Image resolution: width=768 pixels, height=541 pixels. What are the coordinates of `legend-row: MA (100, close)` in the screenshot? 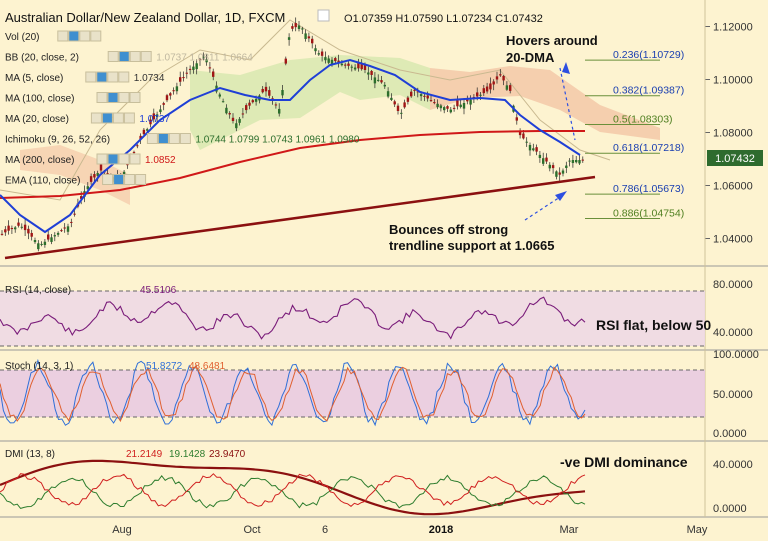 It's located at (73, 98).